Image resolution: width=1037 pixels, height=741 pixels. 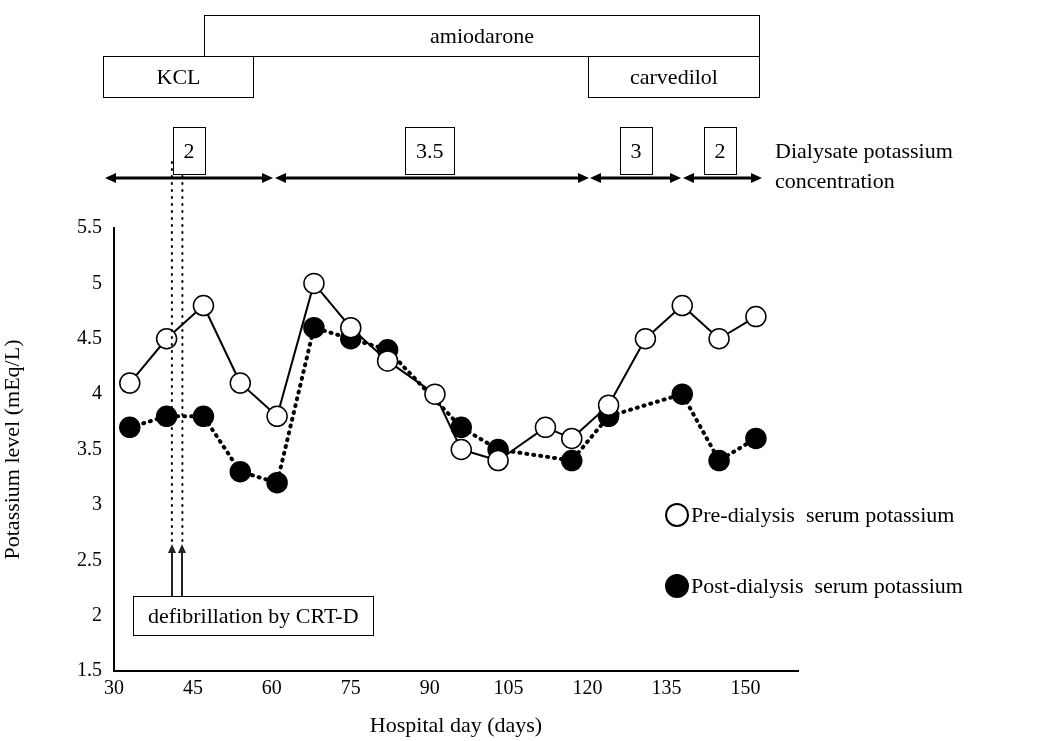 What do you see at coordinates (823, 515) in the screenshot?
I see `legend-label: Pre-dialysis serum potassium` at bounding box center [823, 515].